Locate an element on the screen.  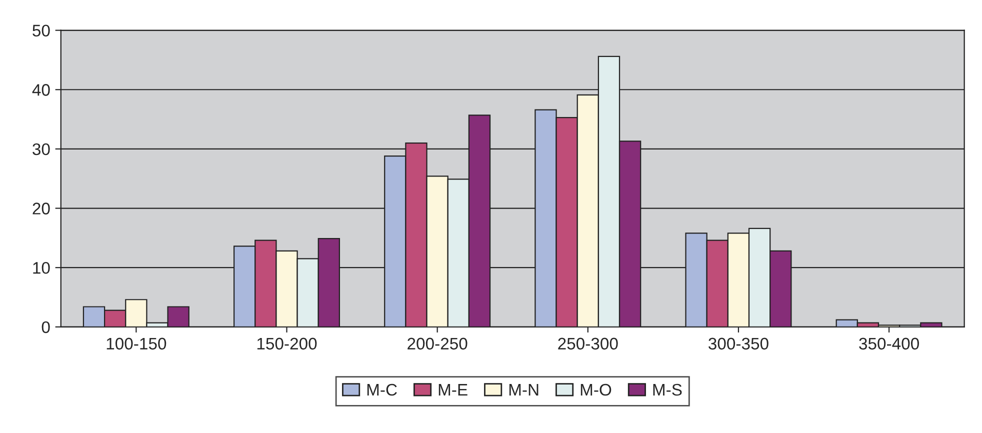
x-tick-label: 150-200 is located at coordinates (287, 344).